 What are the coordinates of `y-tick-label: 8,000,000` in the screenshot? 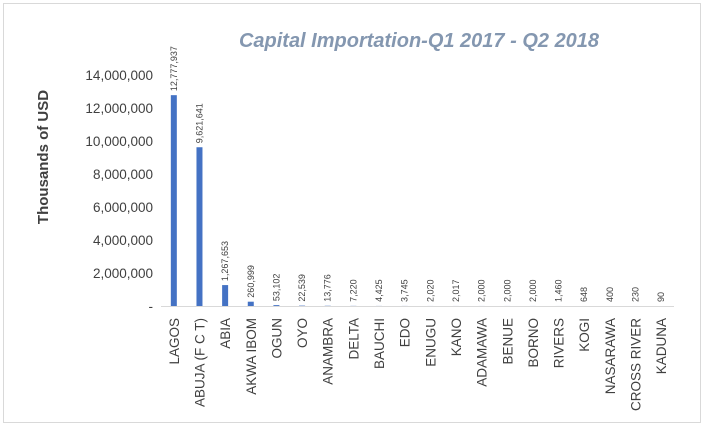 It's located at (123, 174).